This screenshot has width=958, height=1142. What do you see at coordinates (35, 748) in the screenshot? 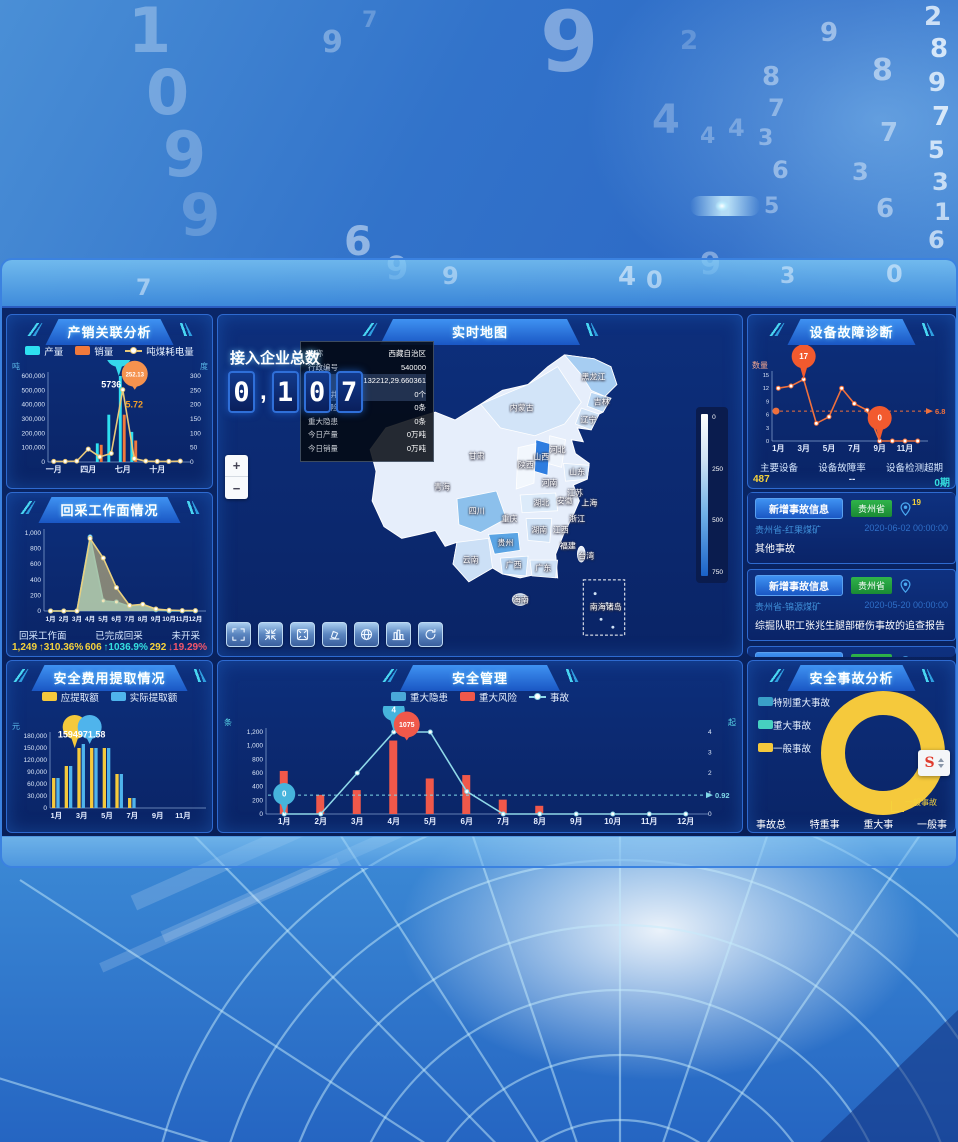
I see `svg-text: 150,000` at bounding box center [35, 748].